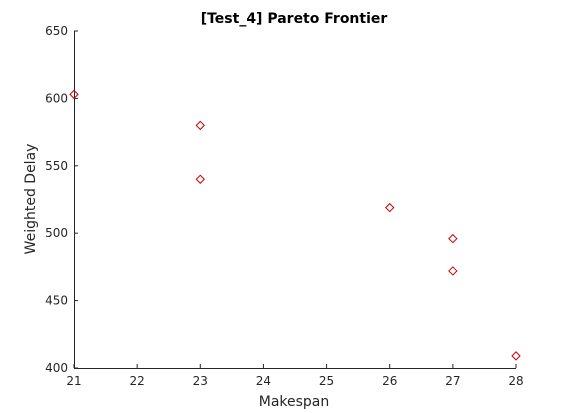 The image size is (570, 413). What do you see at coordinates (56, 98) in the screenshot?
I see `y-tick-label: 600` at bounding box center [56, 98].